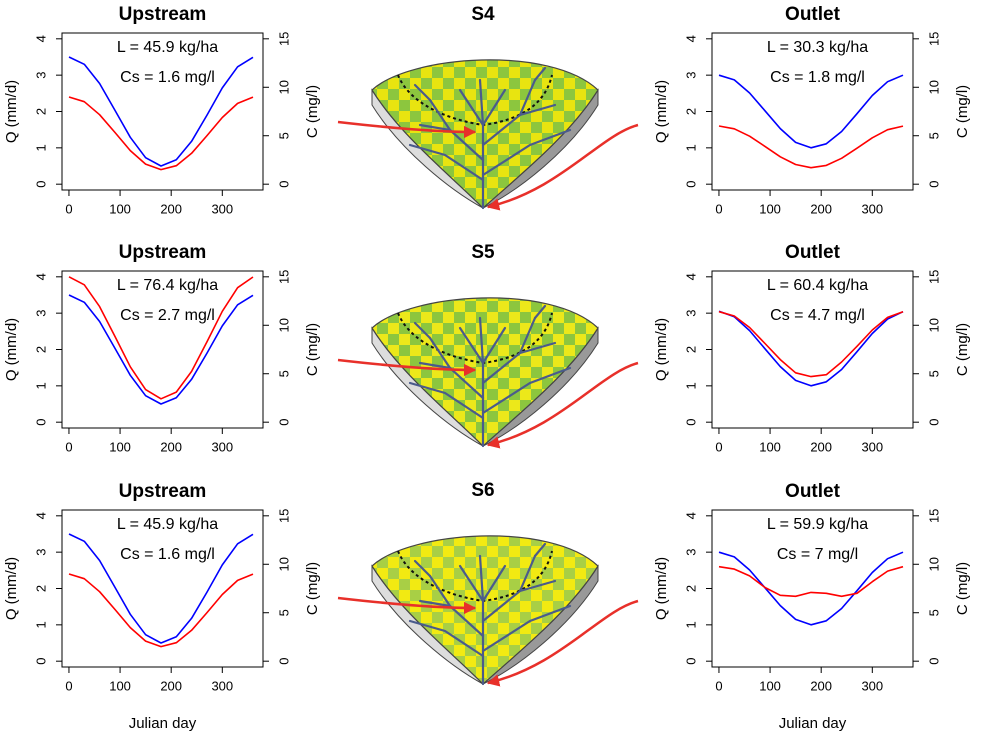 The height and width of the screenshot is (736, 1000). What do you see at coordinates (167, 285) in the screenshot?
I see `annotation: L = 76.4 kg/ha` at bounding box center [167, 285].